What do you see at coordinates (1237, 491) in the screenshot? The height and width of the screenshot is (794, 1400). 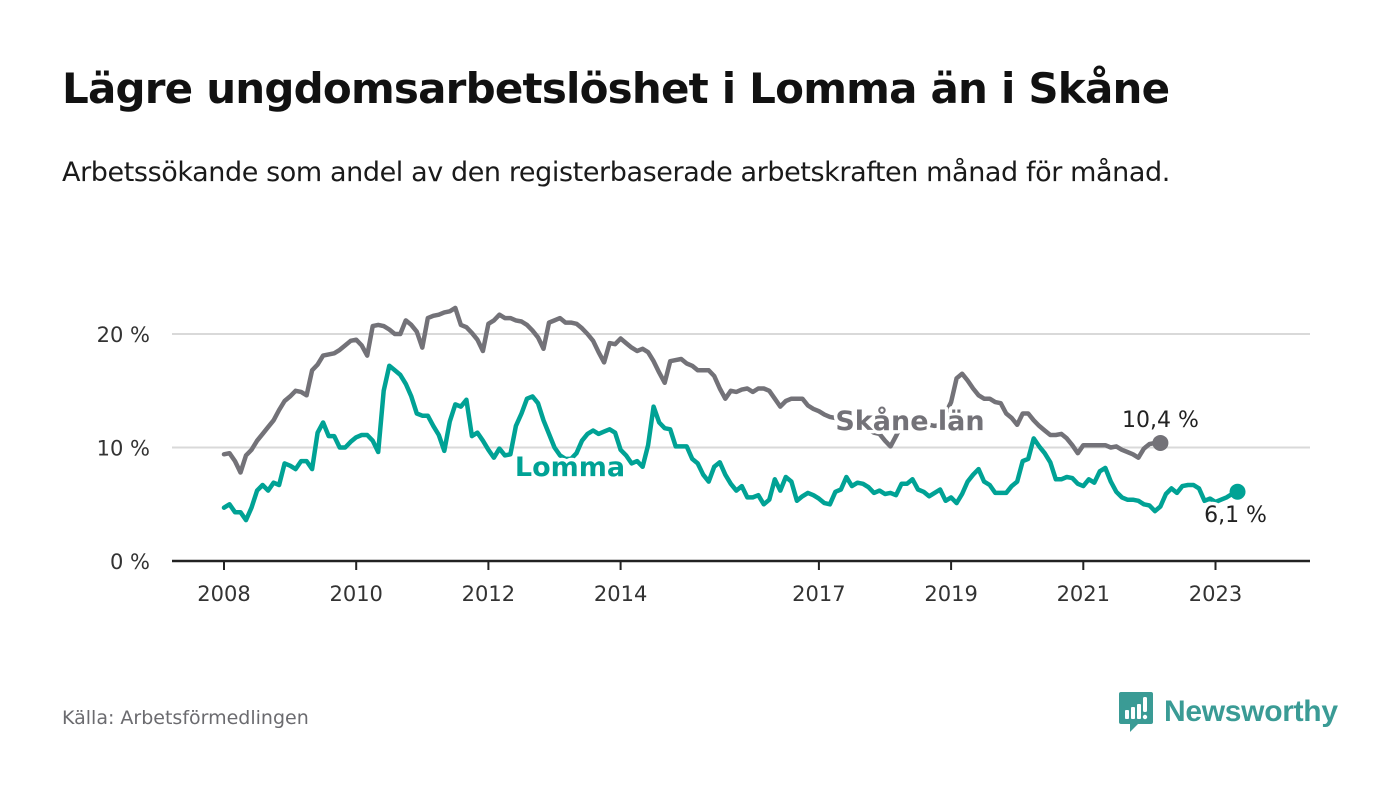 I see `lomma-end-marker` at bounding box center [1237, 491].